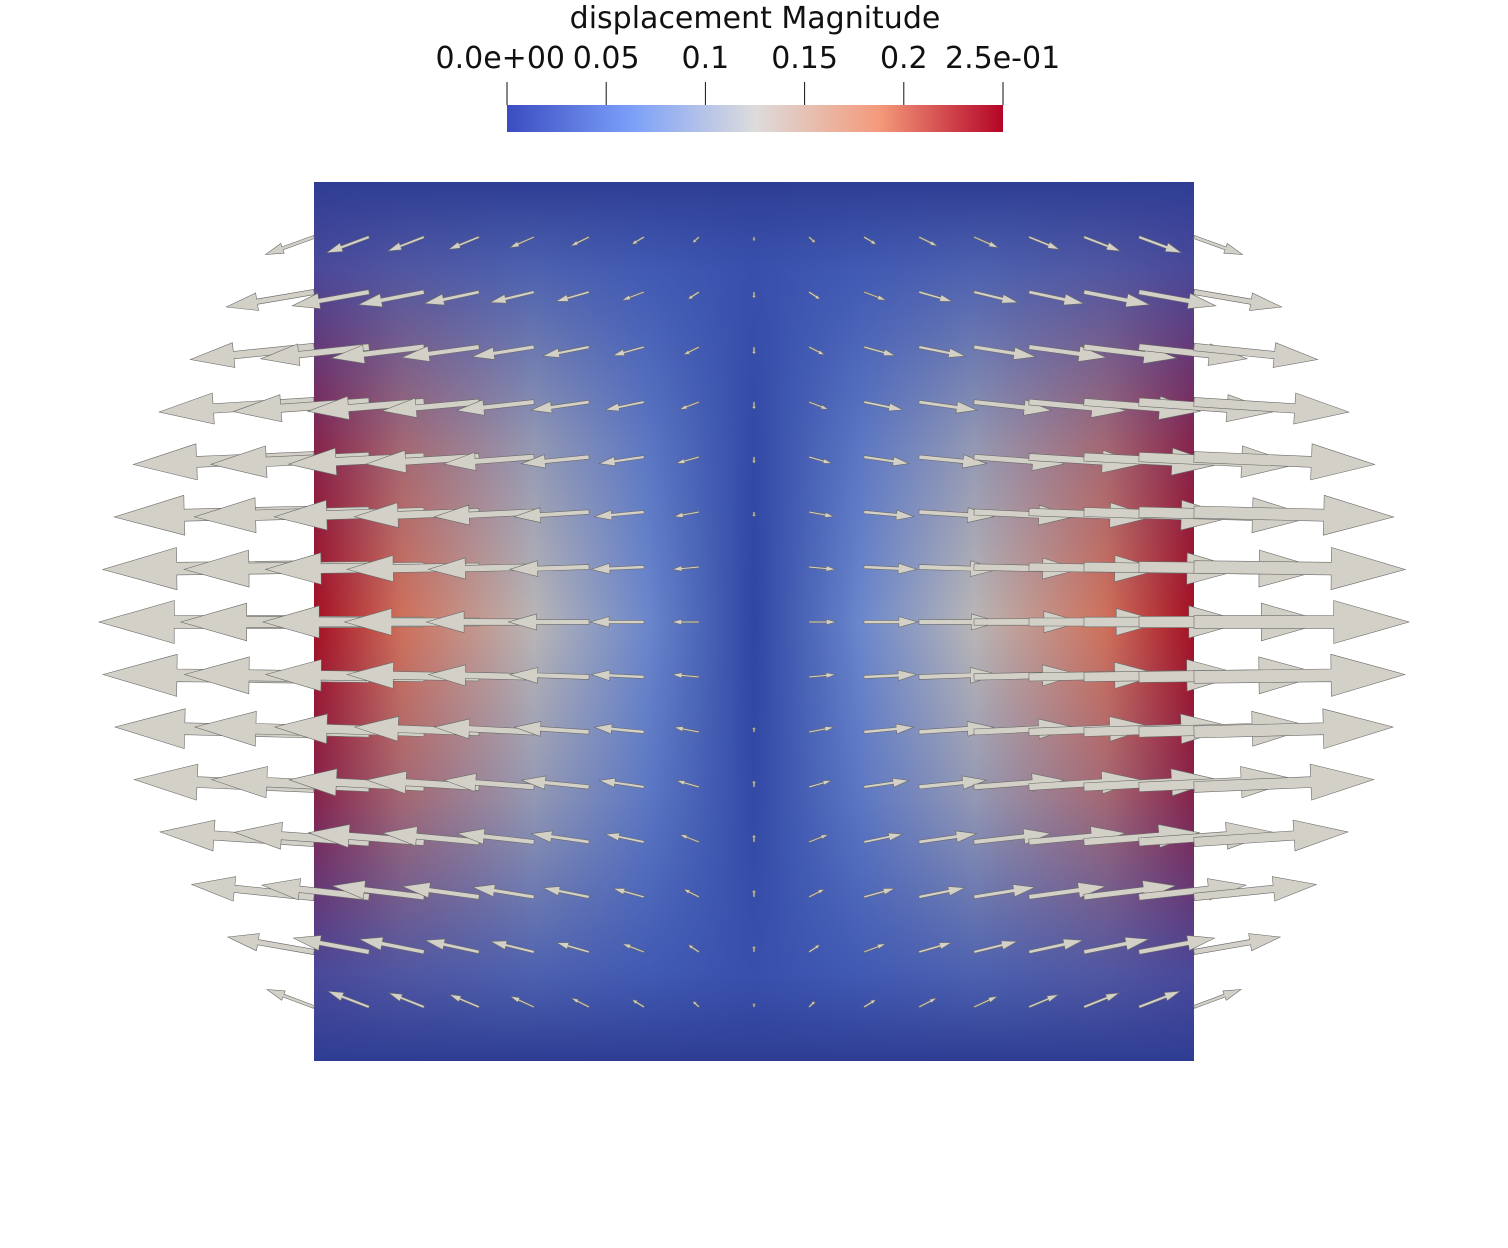 This screenshot has width=1508, height=1248. Describe the element at coordinates (755, 18) in the screenshot. I see `colorbar-title: displacement Magnitude` at that location.